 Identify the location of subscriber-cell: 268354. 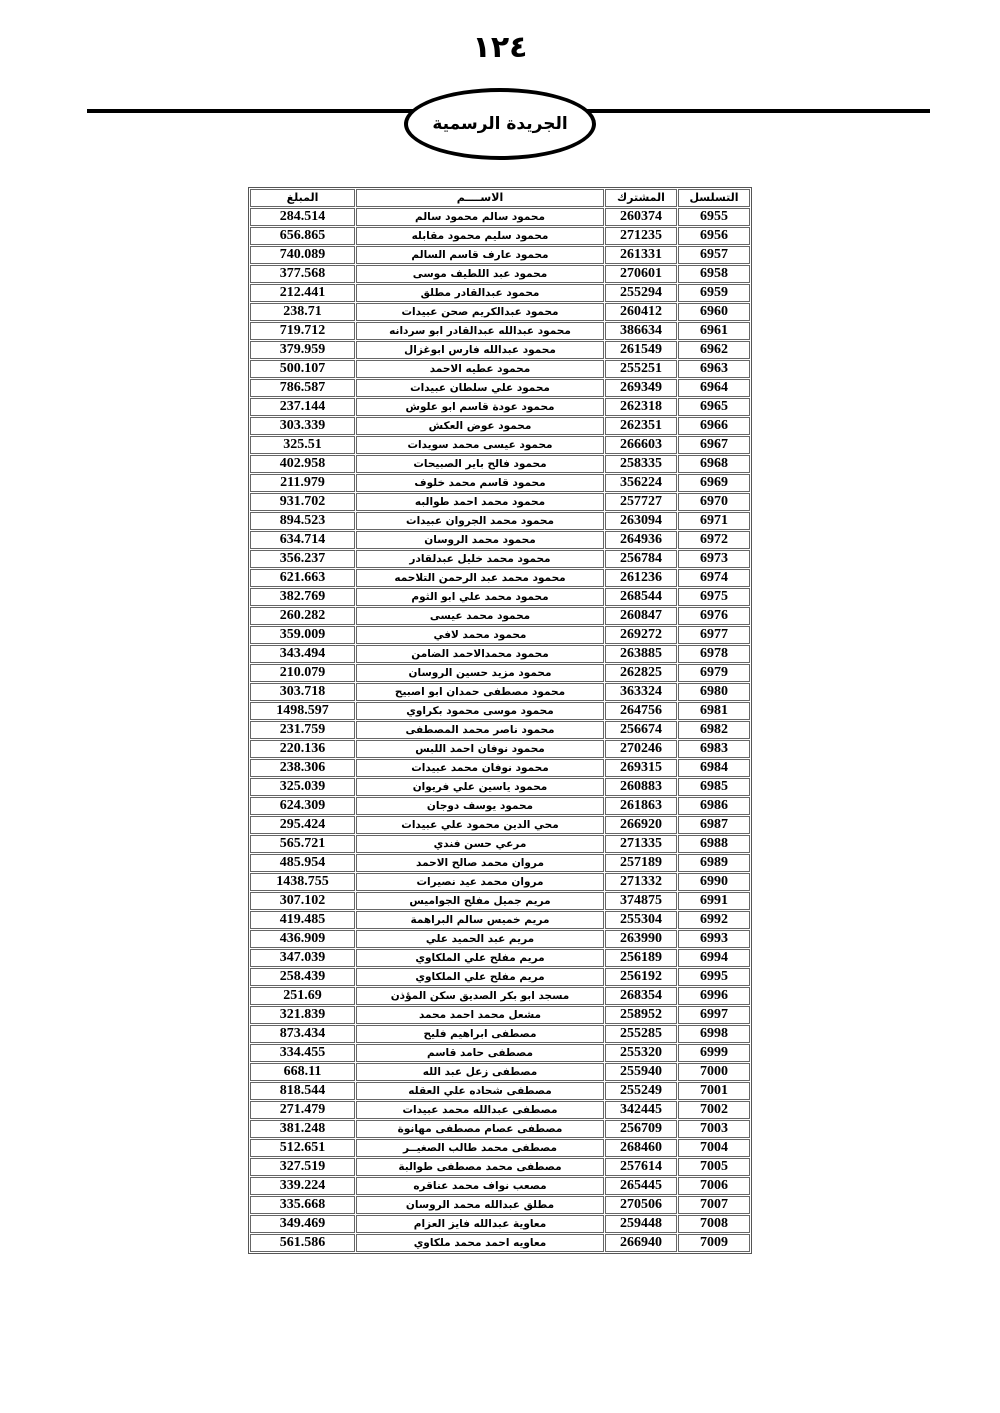
(641, 996).